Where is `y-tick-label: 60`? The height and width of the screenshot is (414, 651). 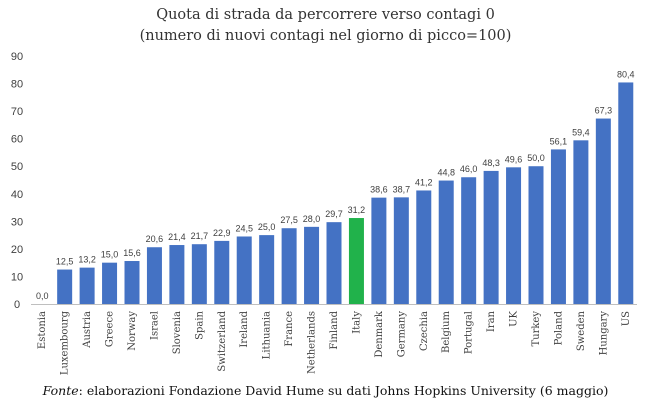
y-tick-label: 60 is located at coordinates (17, 140).